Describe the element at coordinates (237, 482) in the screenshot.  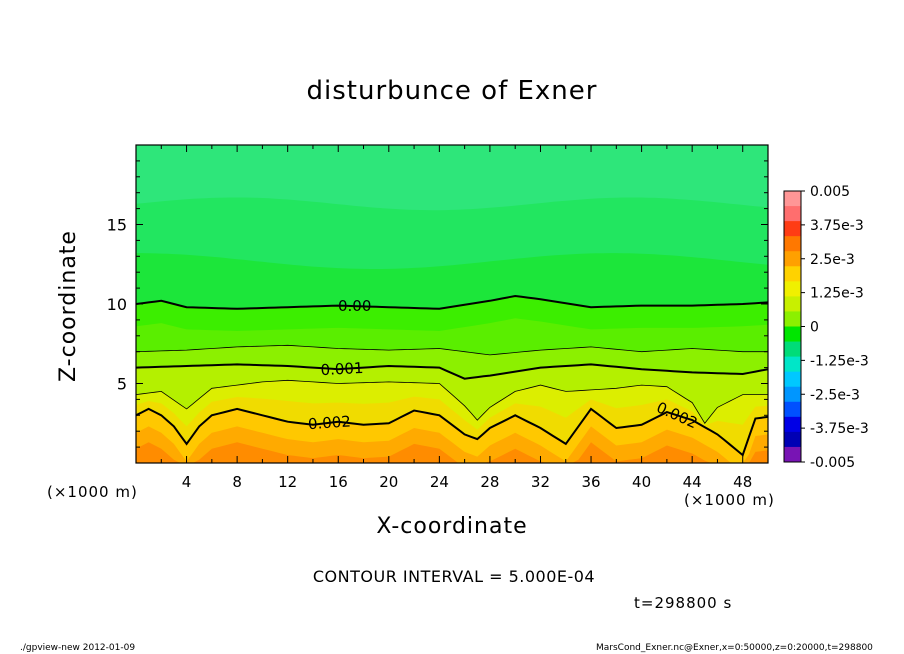
I see `x-tick-label: 8` at that location.